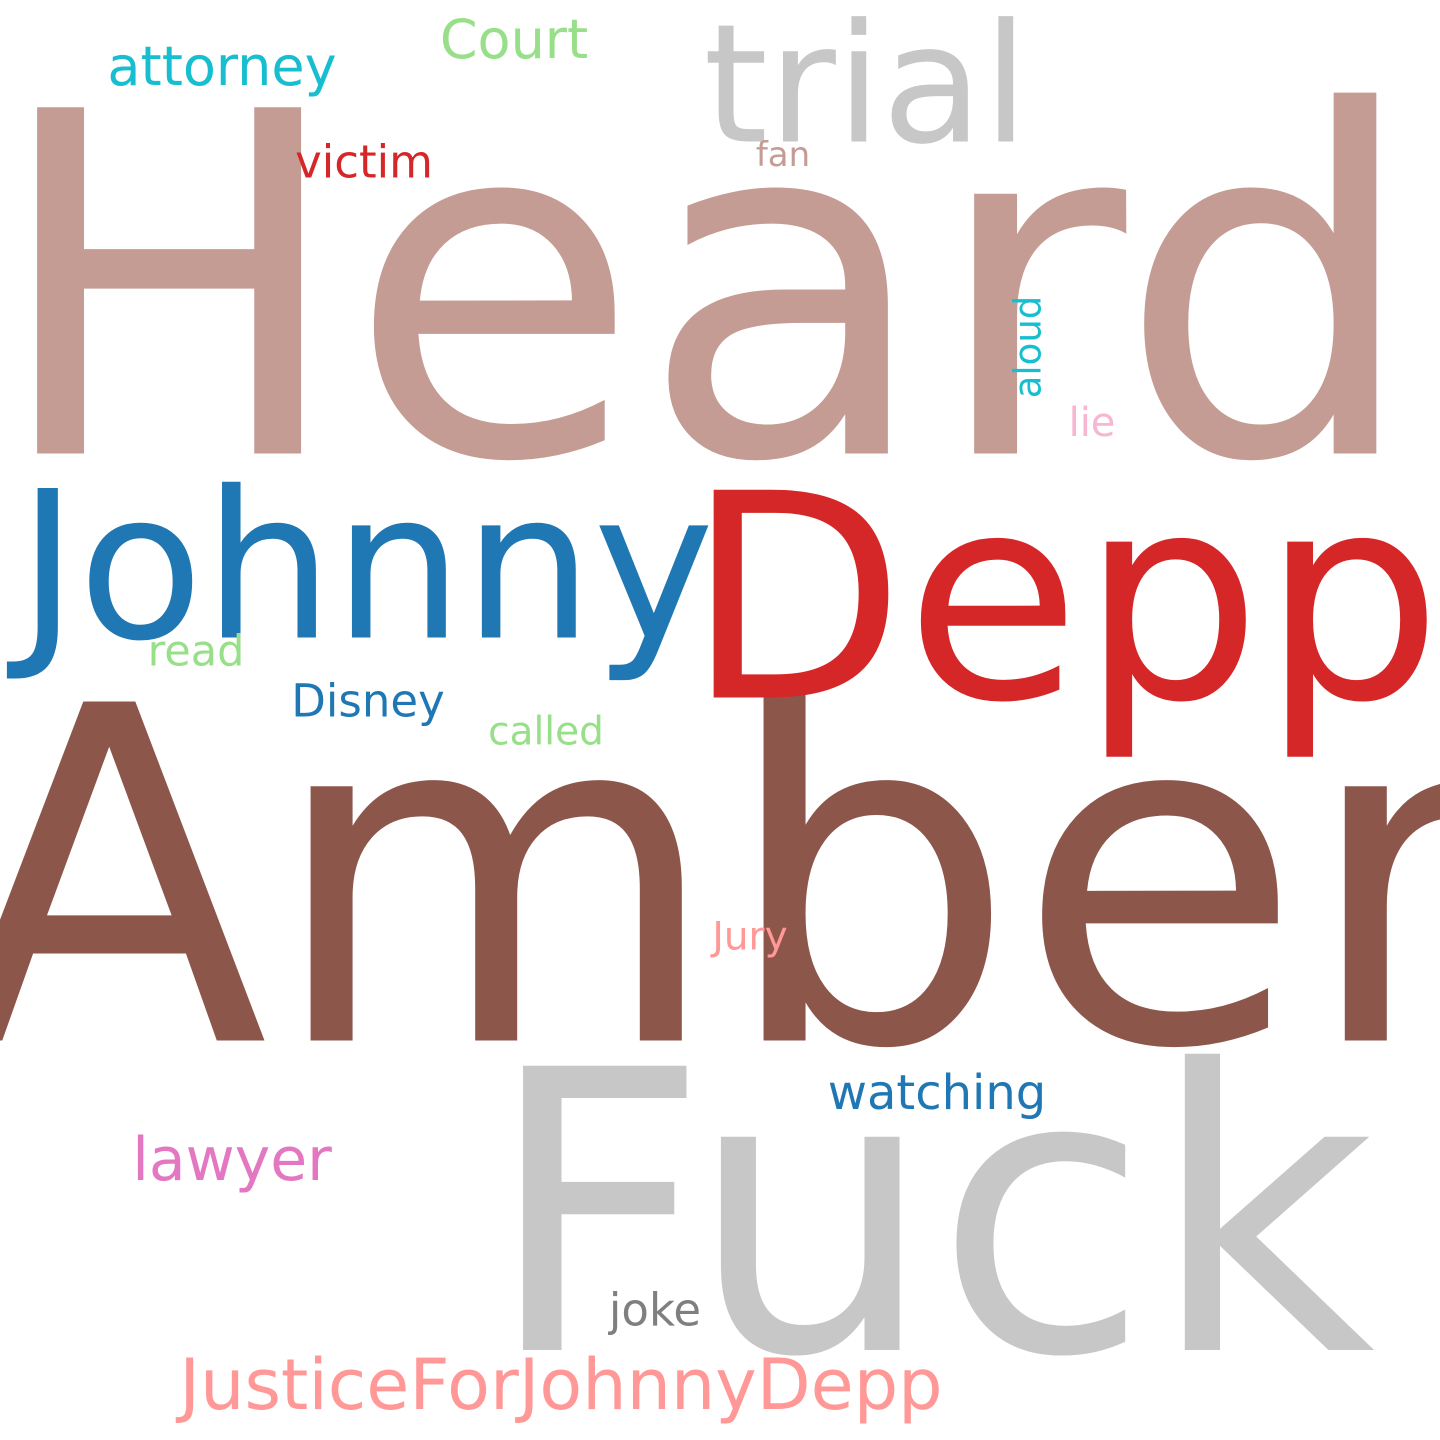 This screenshot has width=1440, height=1440. What do you see at coordinates (364, 162) in the screenshot?
I see `word-victim: victim` at bounding box center [364, 162].